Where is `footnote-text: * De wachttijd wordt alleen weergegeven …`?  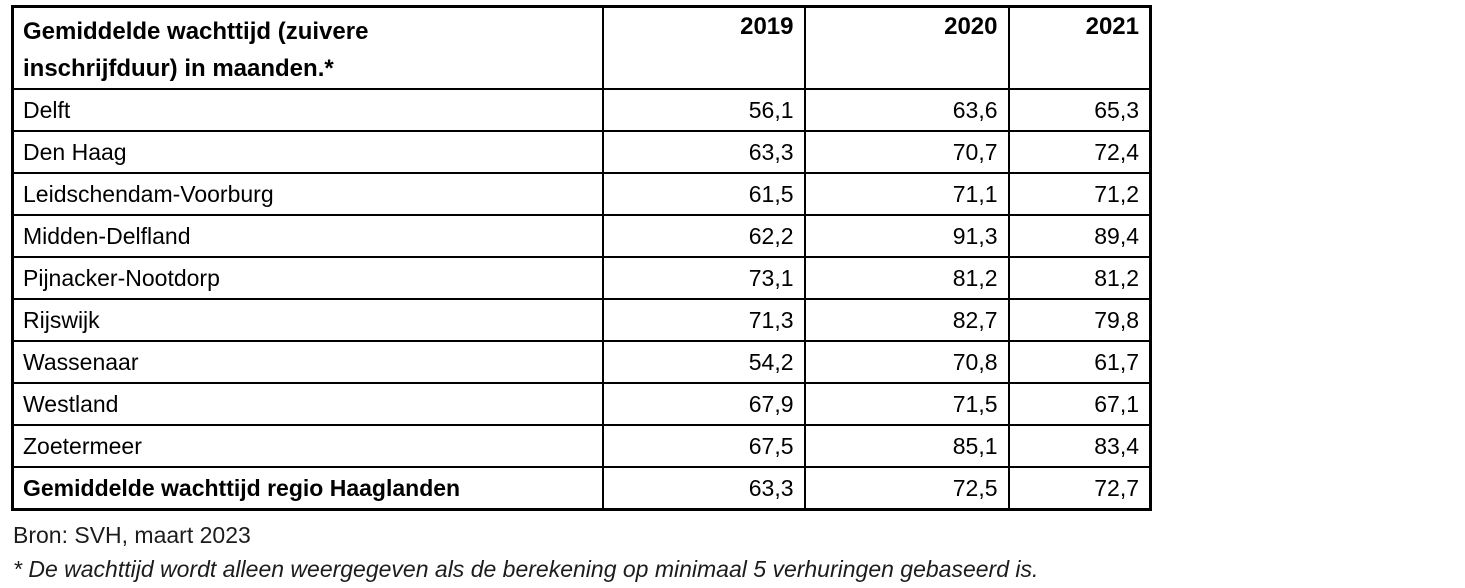 footnote-text: * De wachttijd wordt alleen weergegeven … is located at coordinates (526, 568).